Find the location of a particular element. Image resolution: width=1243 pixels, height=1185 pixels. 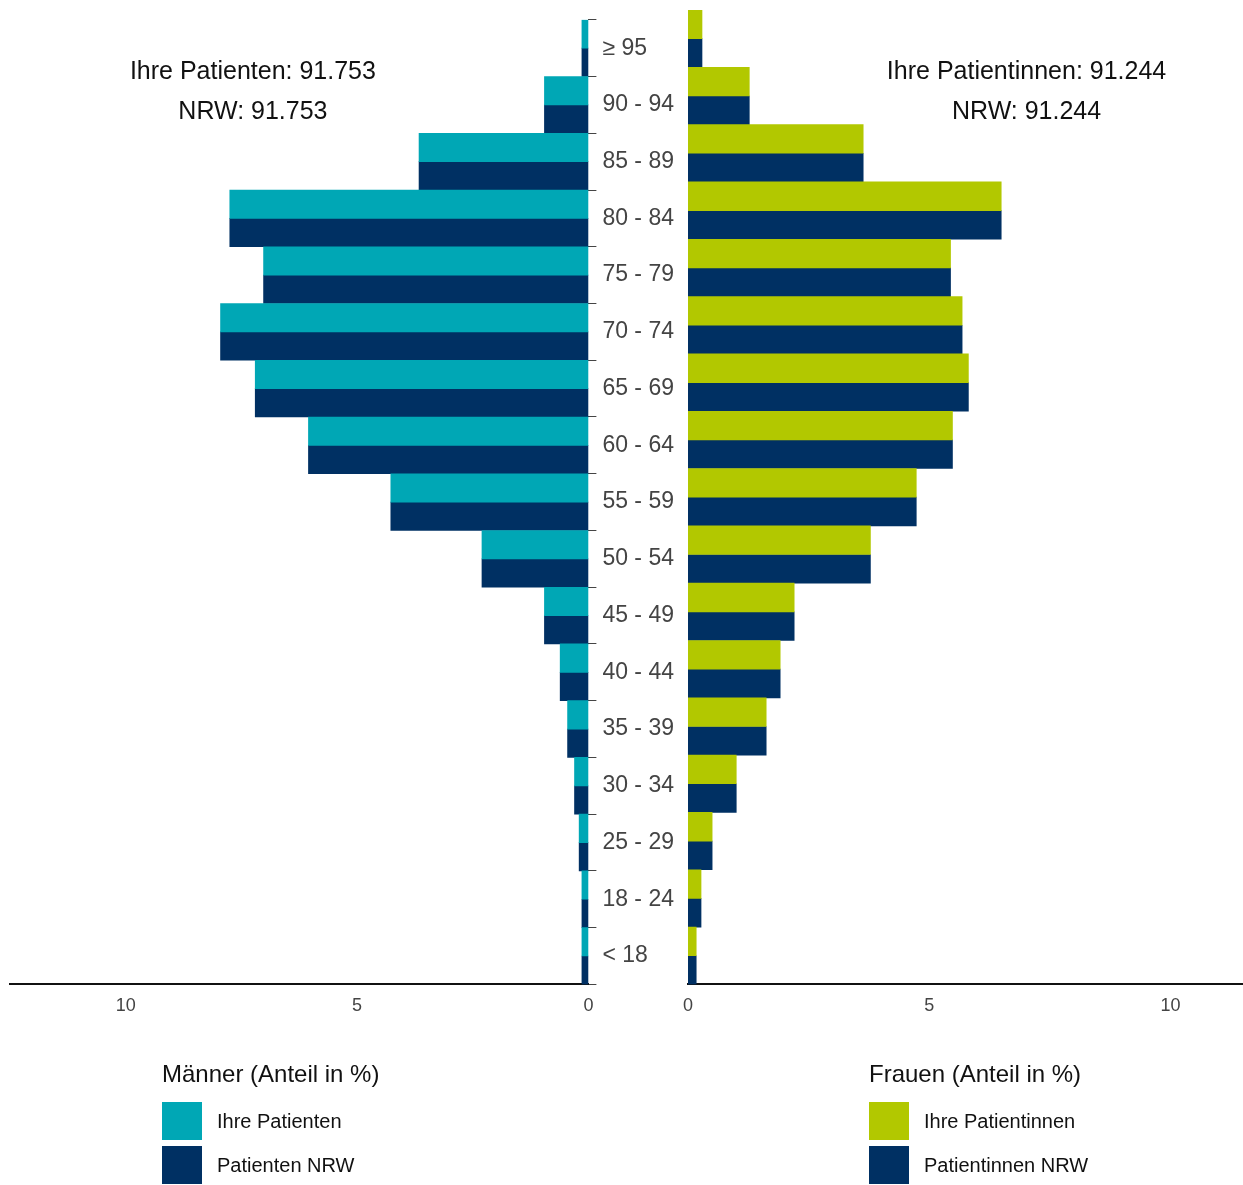

y-tick-label: 80 - 84 is located at coordinates (638, 216).